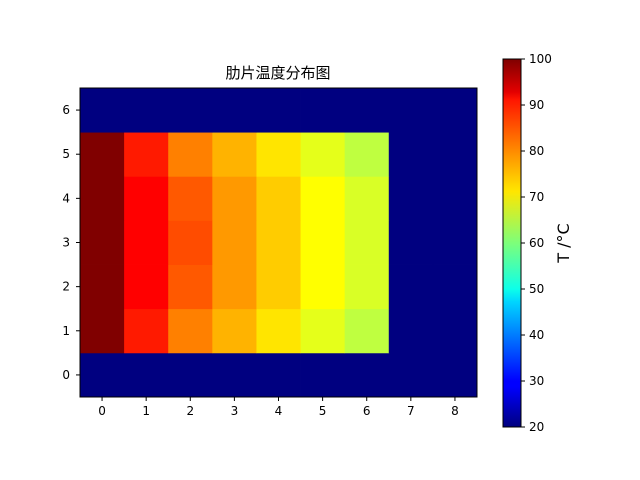 This screenshot has width=640, height=480. Describe the element at coordinates (66, 110) in the screenshot. I see `y-tick-label: 6` at that location.